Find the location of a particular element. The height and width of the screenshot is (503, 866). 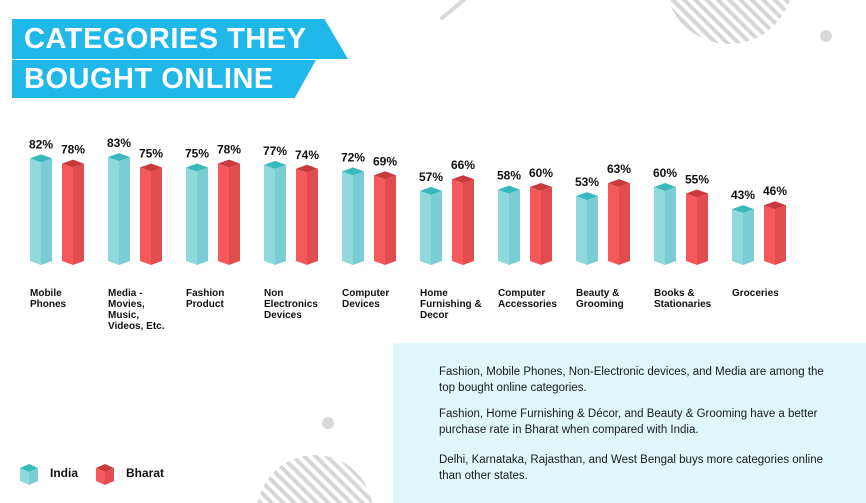

category-label-line: Beauty & is located at coordinates (598, 293).